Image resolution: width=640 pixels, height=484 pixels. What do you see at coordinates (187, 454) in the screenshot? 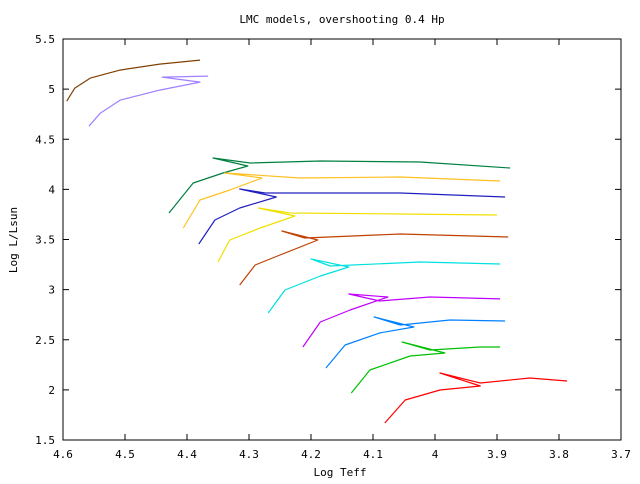
I see `x-tick-label: 4.4` at bounding box center [187, 454].